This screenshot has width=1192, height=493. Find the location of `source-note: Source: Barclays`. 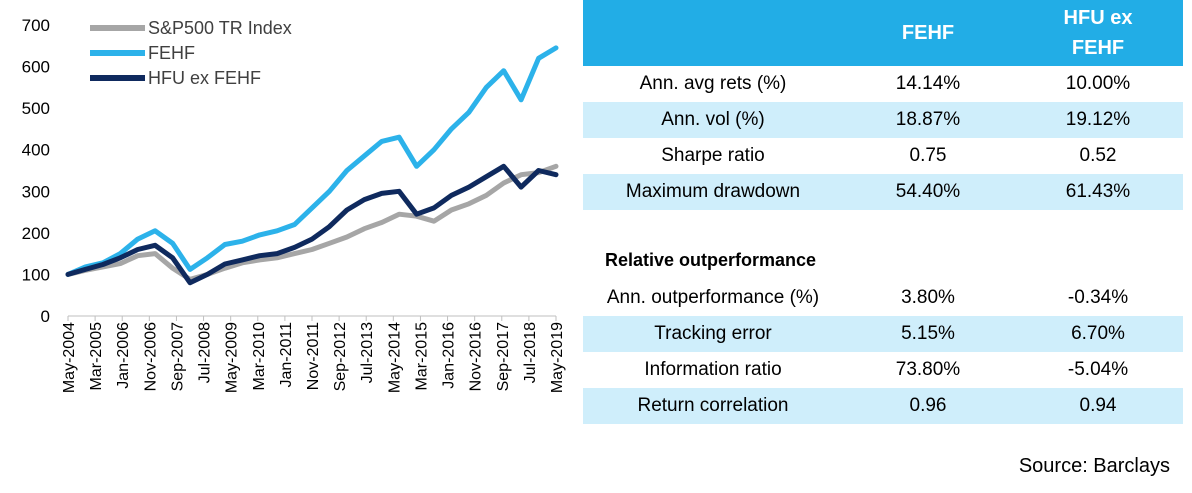

source-note: Source: Barclays is located at coordinates (1094, 466).